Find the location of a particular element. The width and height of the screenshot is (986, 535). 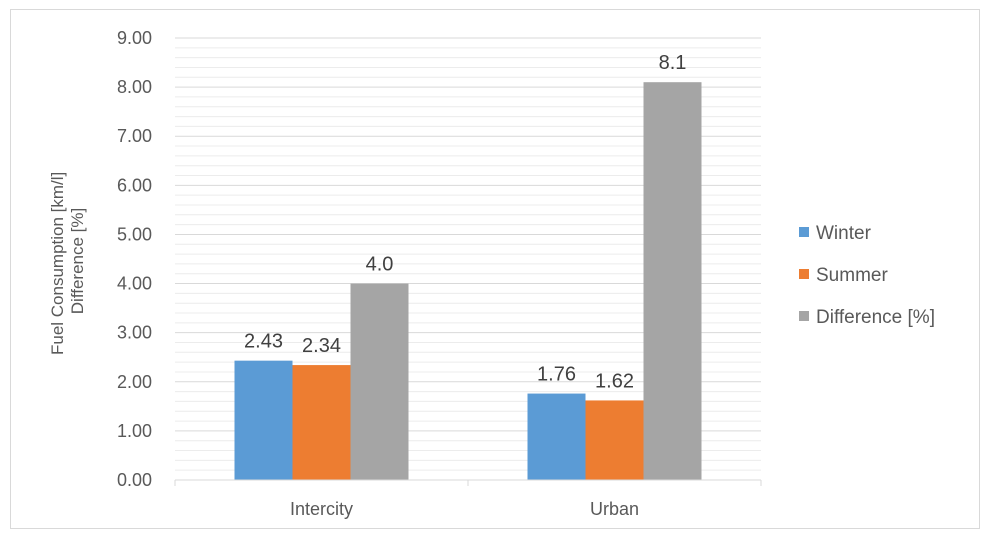

data-label: 4.0 is located at coordinates (380, 265).